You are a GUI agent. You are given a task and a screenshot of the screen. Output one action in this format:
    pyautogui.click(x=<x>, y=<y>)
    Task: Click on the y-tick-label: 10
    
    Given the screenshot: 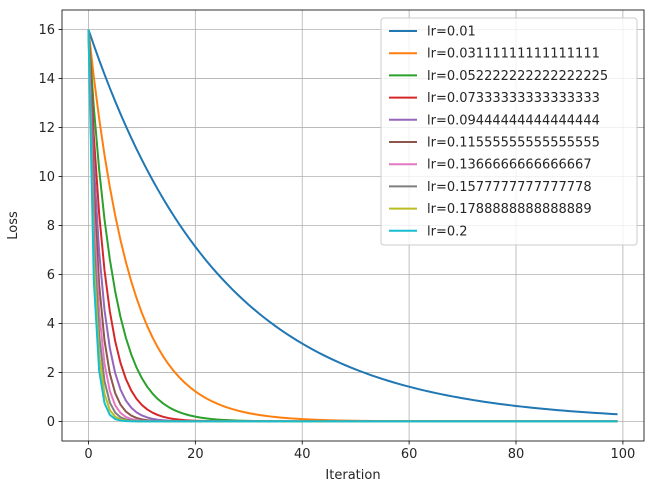 What is the action you would take?
    pyautogui.click(x=46, y=177)
    